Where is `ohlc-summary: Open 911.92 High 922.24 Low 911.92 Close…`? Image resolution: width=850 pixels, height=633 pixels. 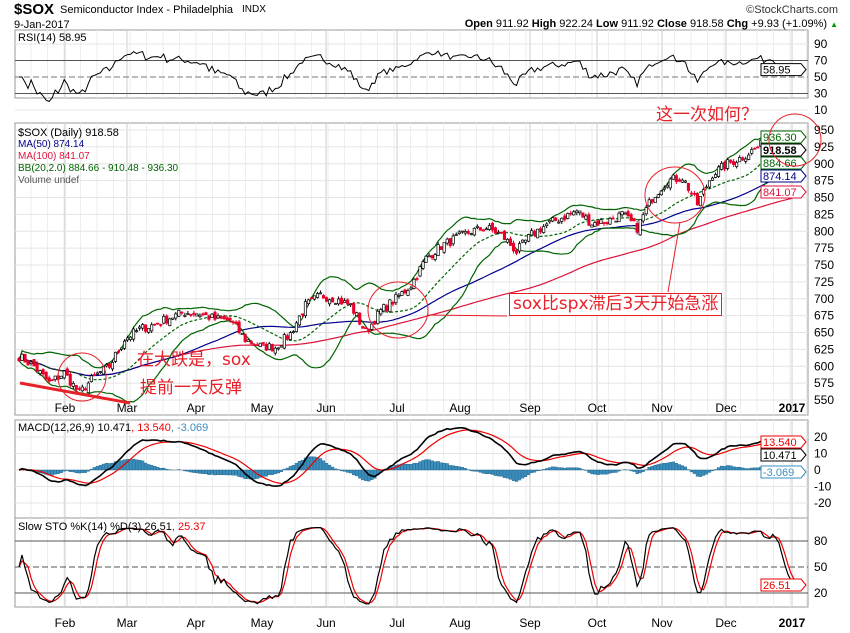 ohlc-summary: Open 911.92 High 922.24 Low 911.92 Close… is located at coordinates (651, 24).